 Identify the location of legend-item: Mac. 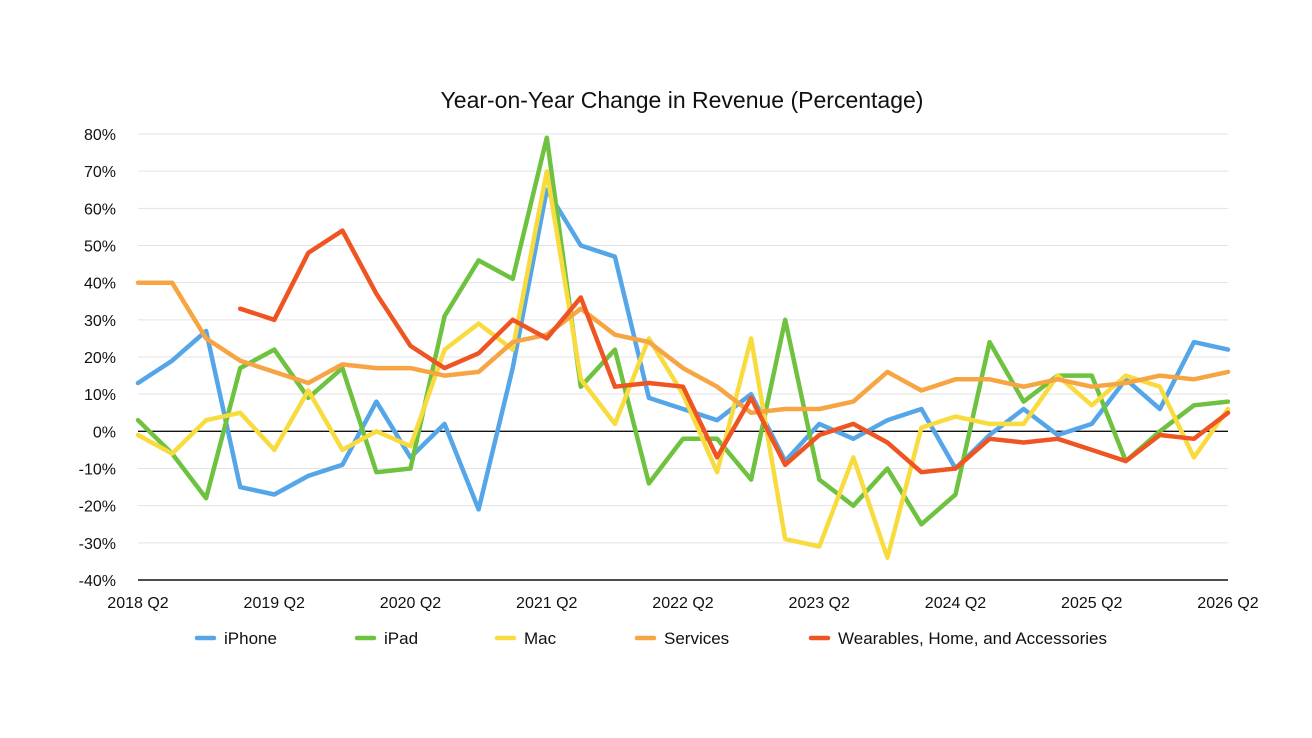
(525, 638).